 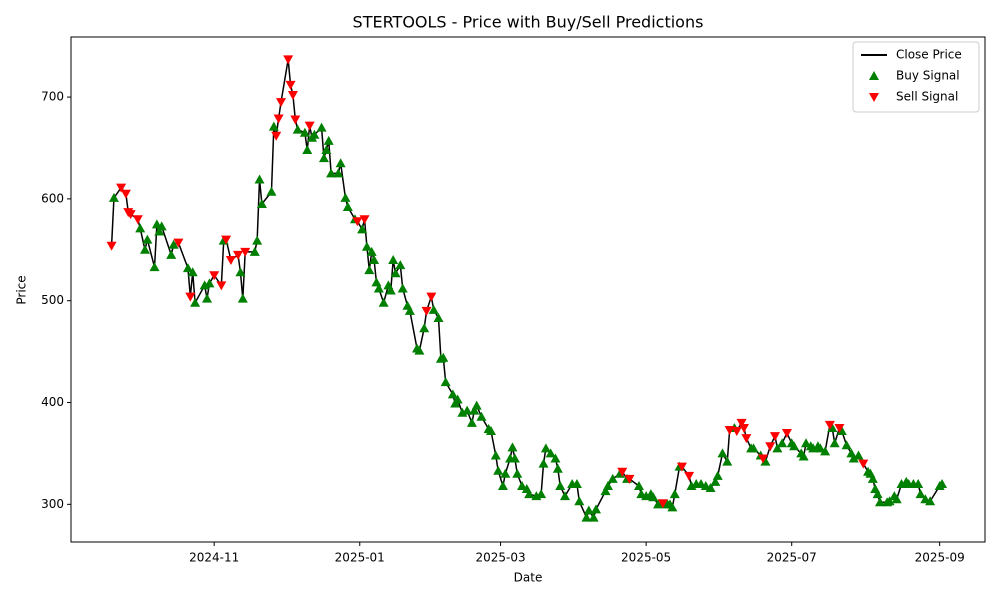 I want to click on legend-label: Close Price, so click(x=929, y=55).